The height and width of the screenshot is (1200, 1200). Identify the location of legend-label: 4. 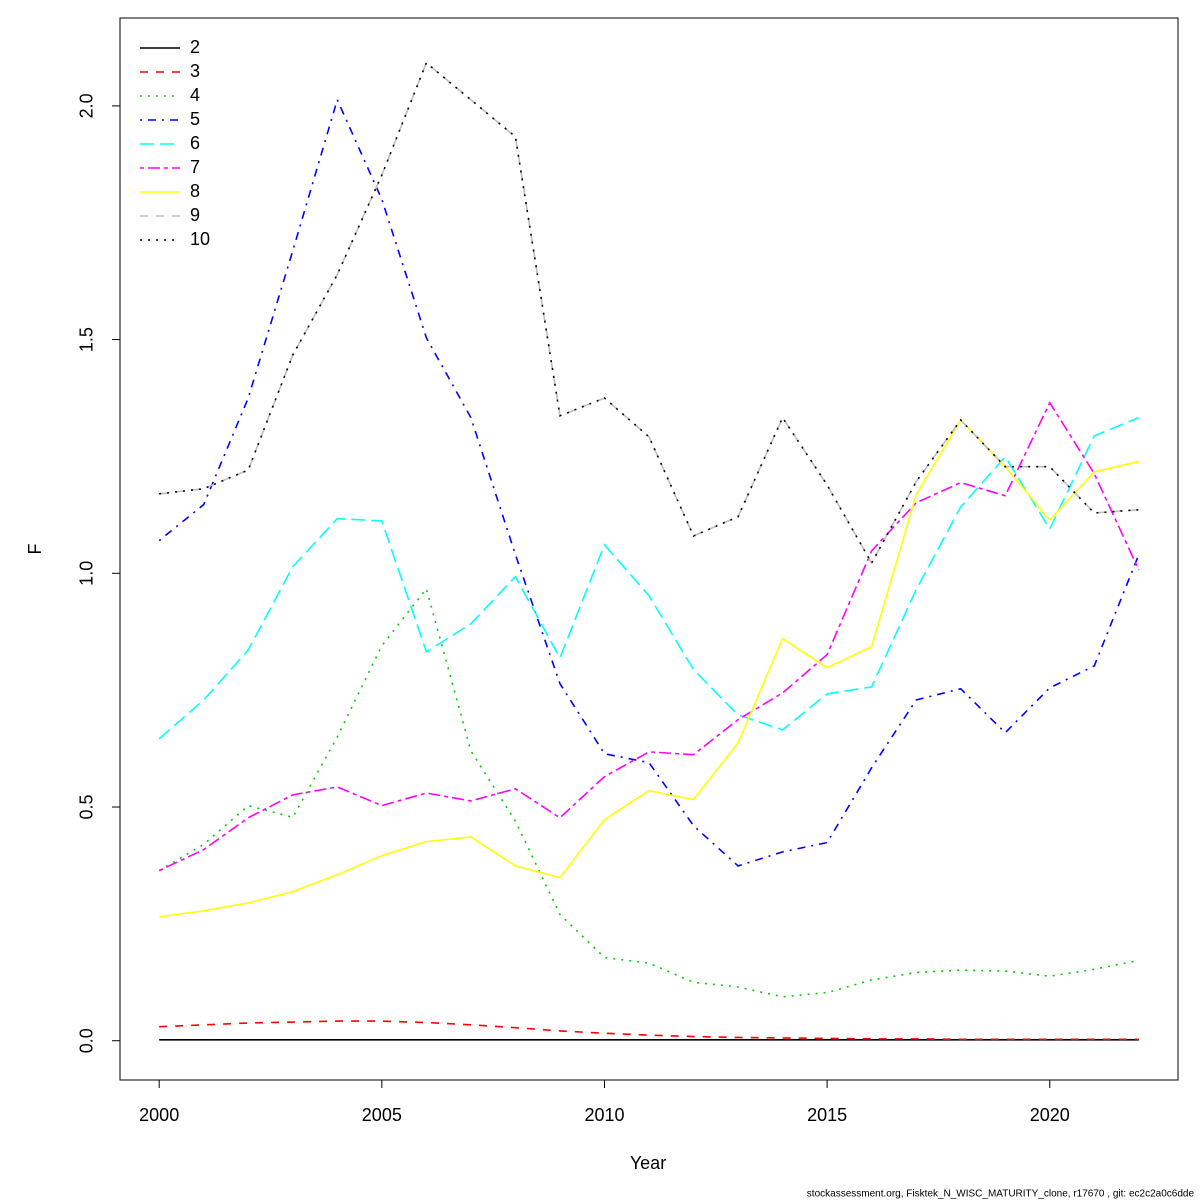
(195, 95).